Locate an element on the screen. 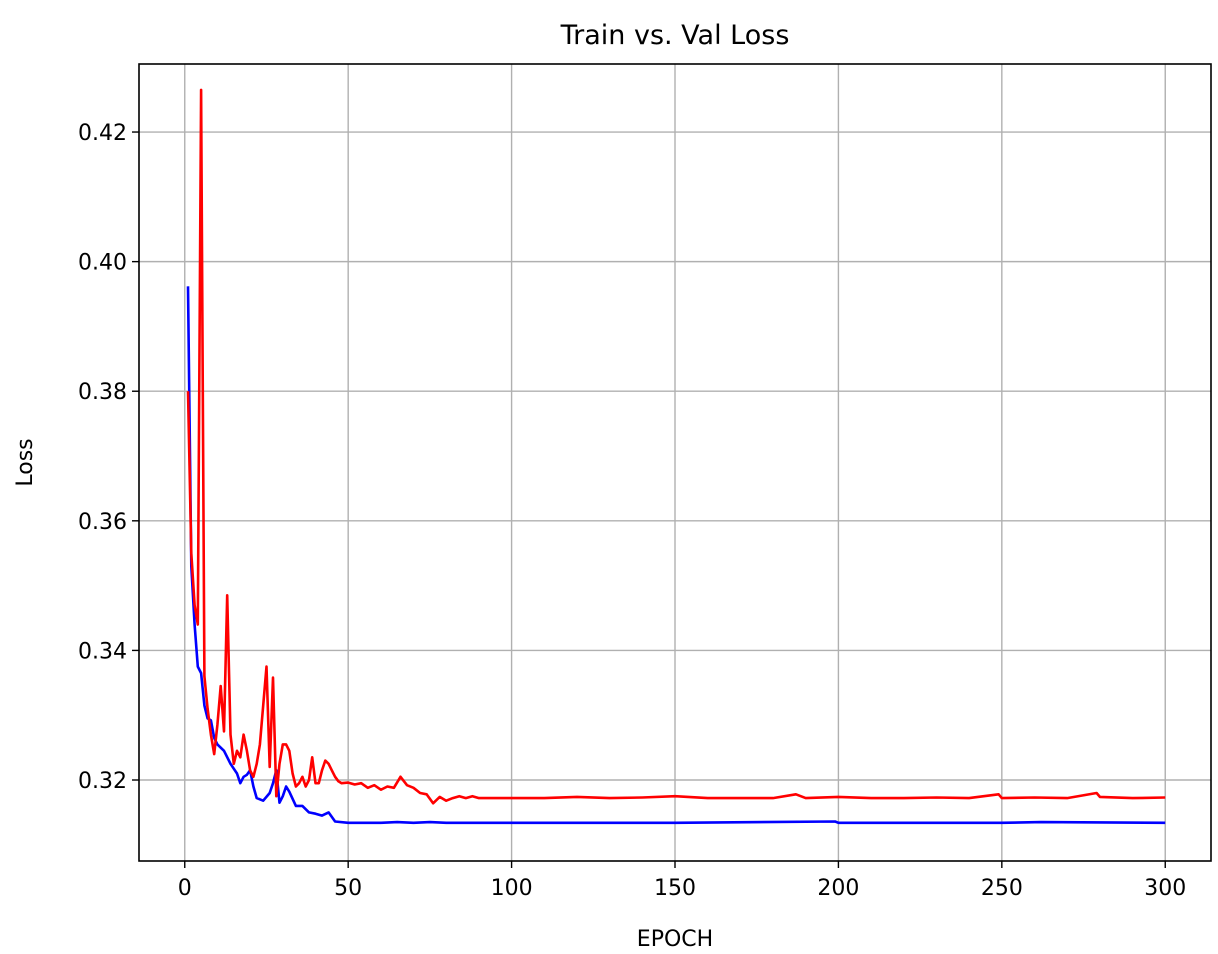 The image size is (1218, 954). y-axis-title: Loss is located at coordinates (25, 462).